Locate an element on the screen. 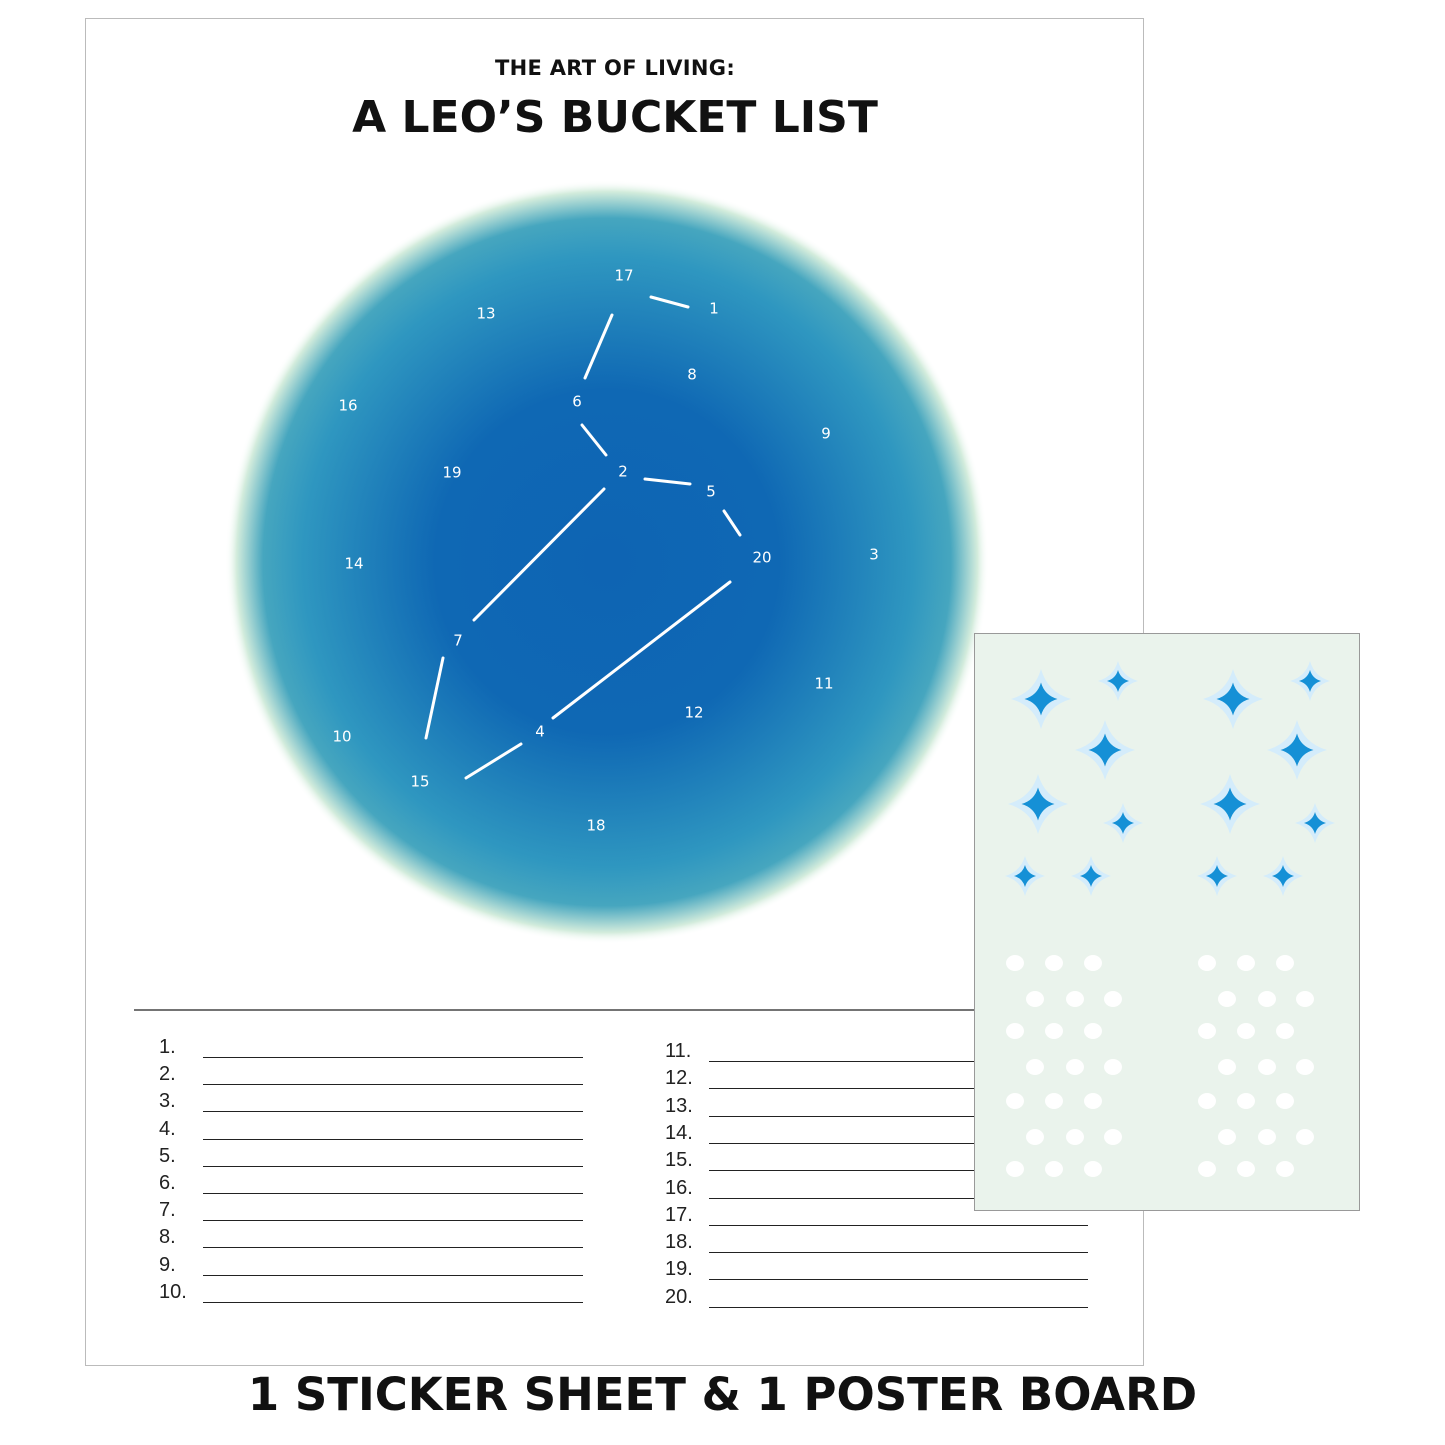  list-number: 11. is located at coordinates (678, 1051).